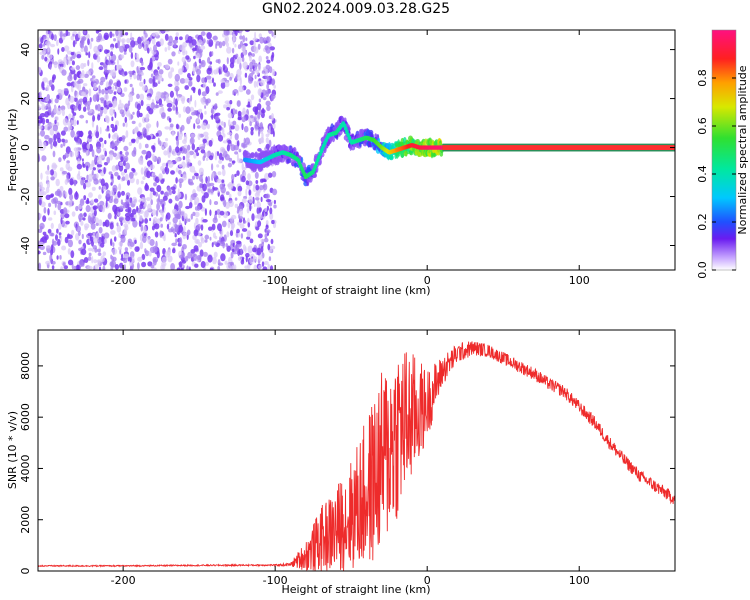  Describe the element at coordinates (716, 174) in the screenshot. I see `colorbar-axis: 0.0 0.2 0.4 0.6 0.8` at that location.